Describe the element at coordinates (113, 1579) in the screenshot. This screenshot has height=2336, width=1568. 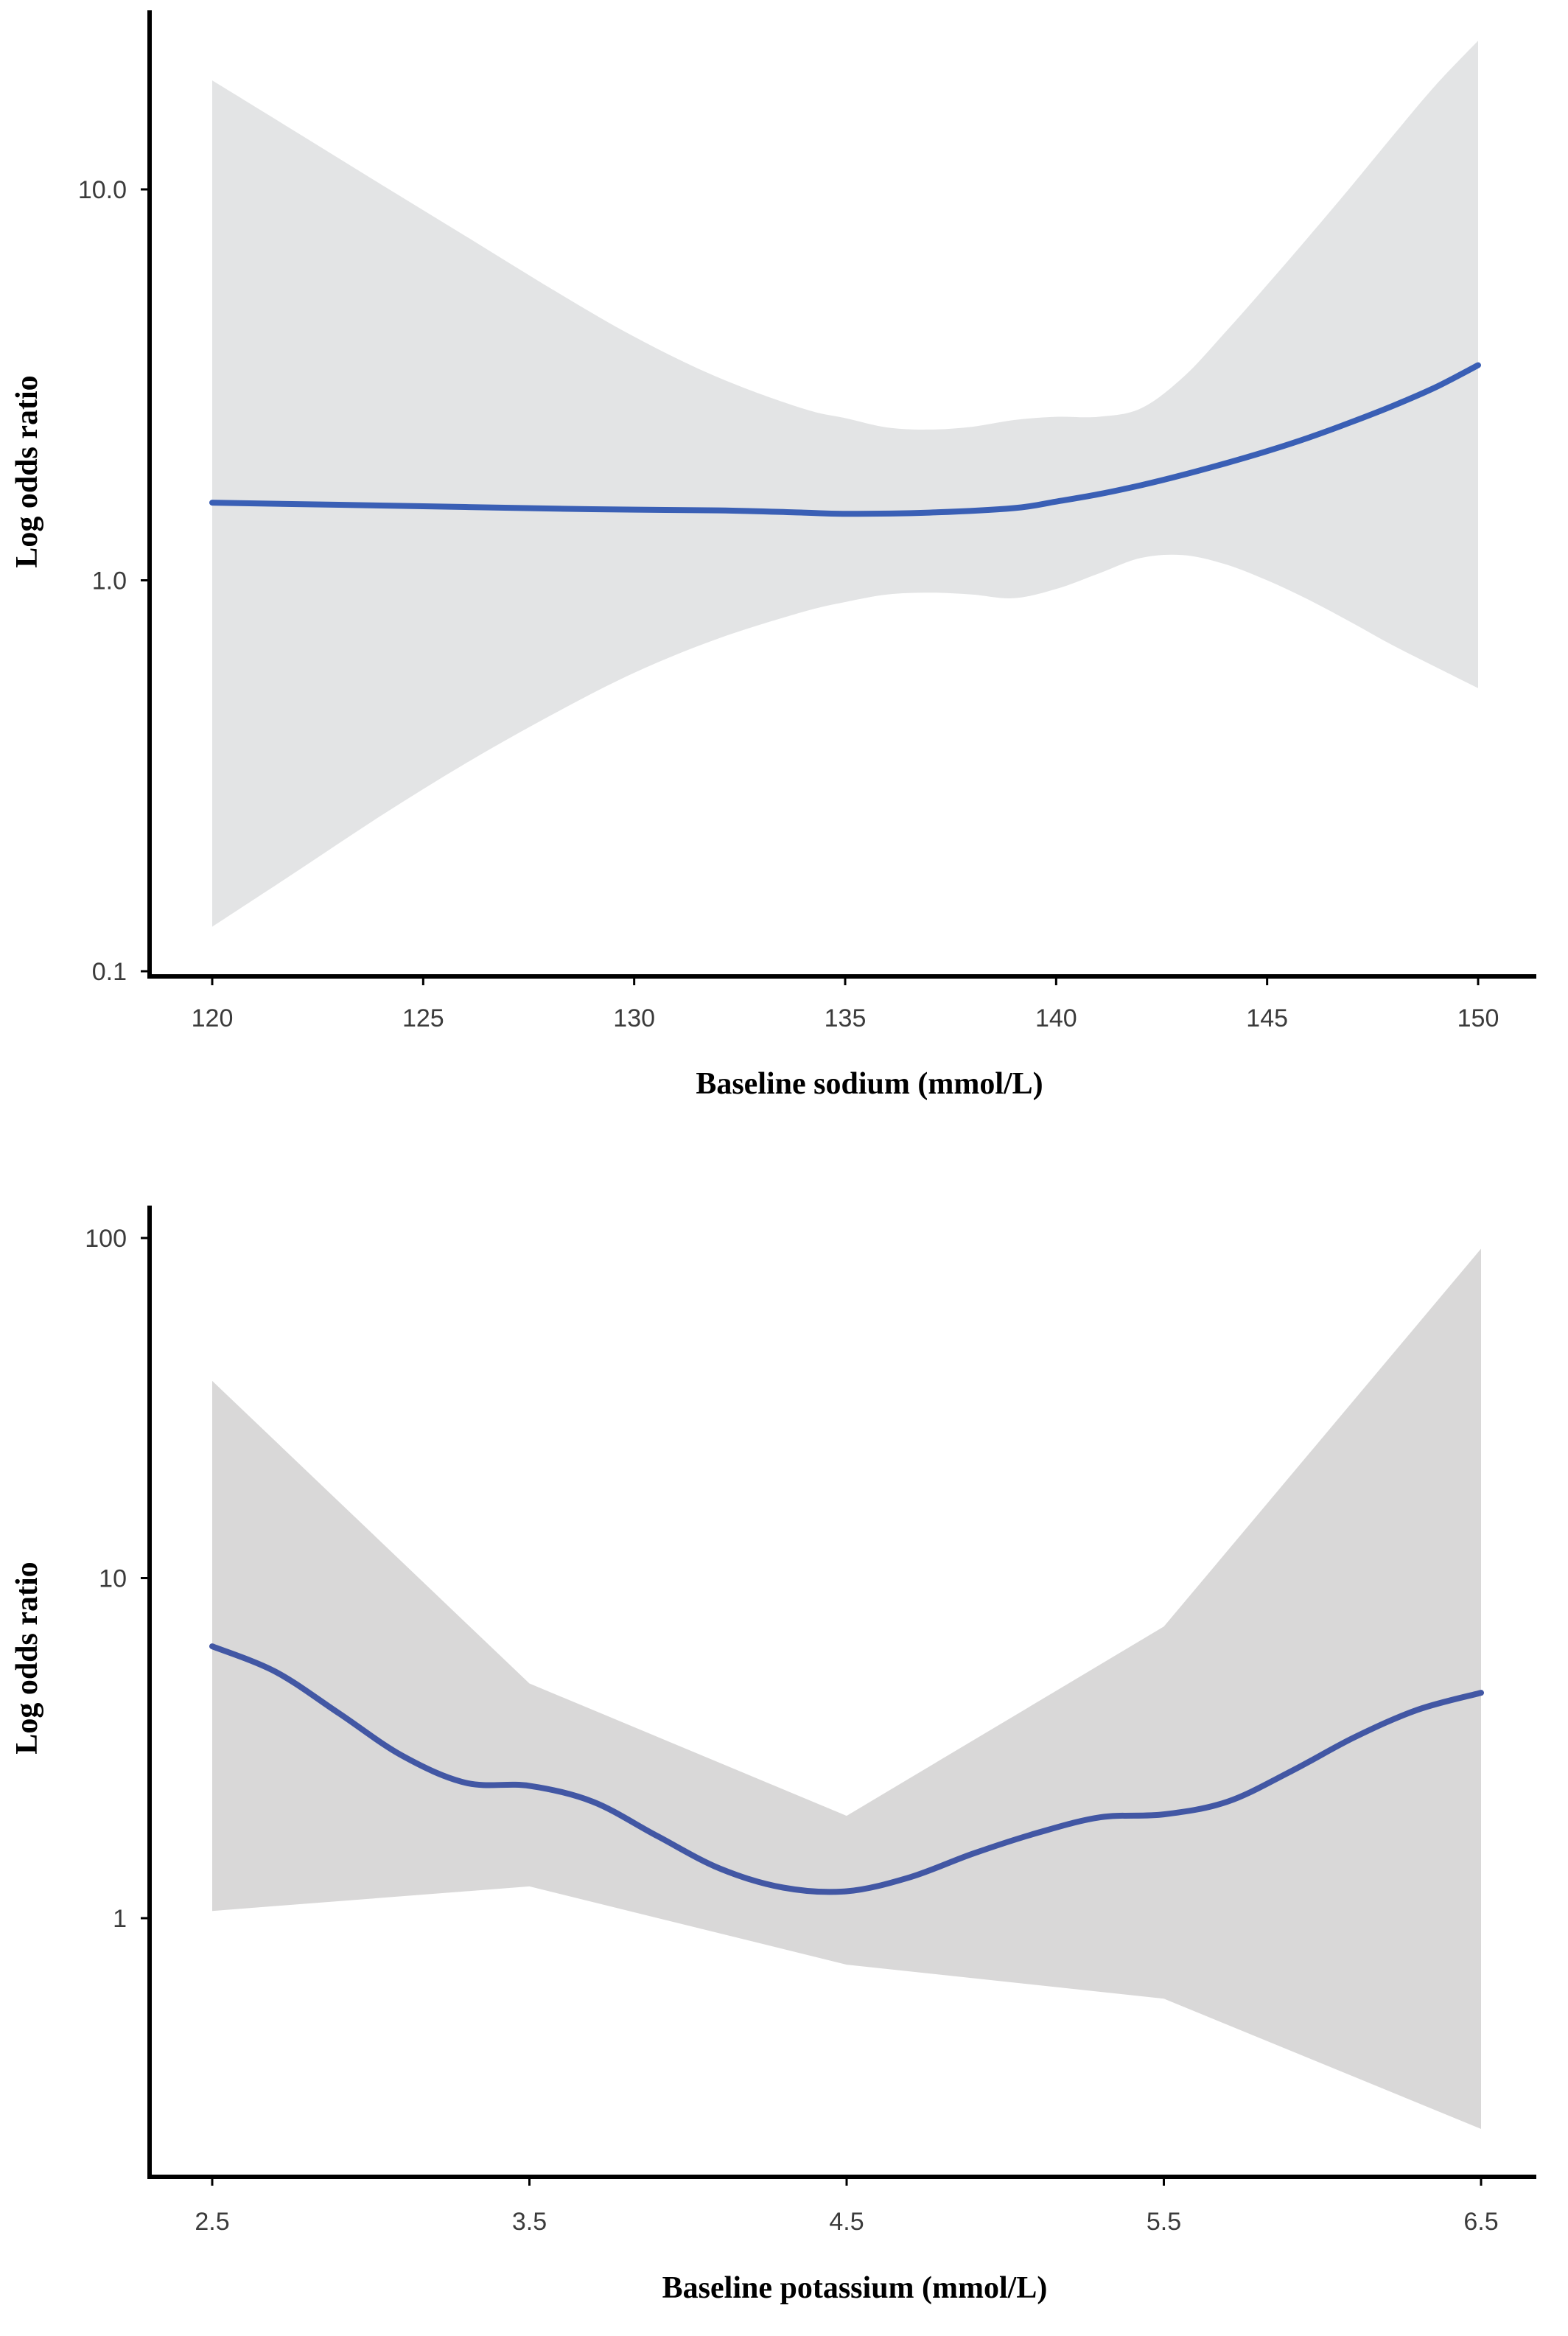
I see `potassium-y-tick-label: 10` at that location.